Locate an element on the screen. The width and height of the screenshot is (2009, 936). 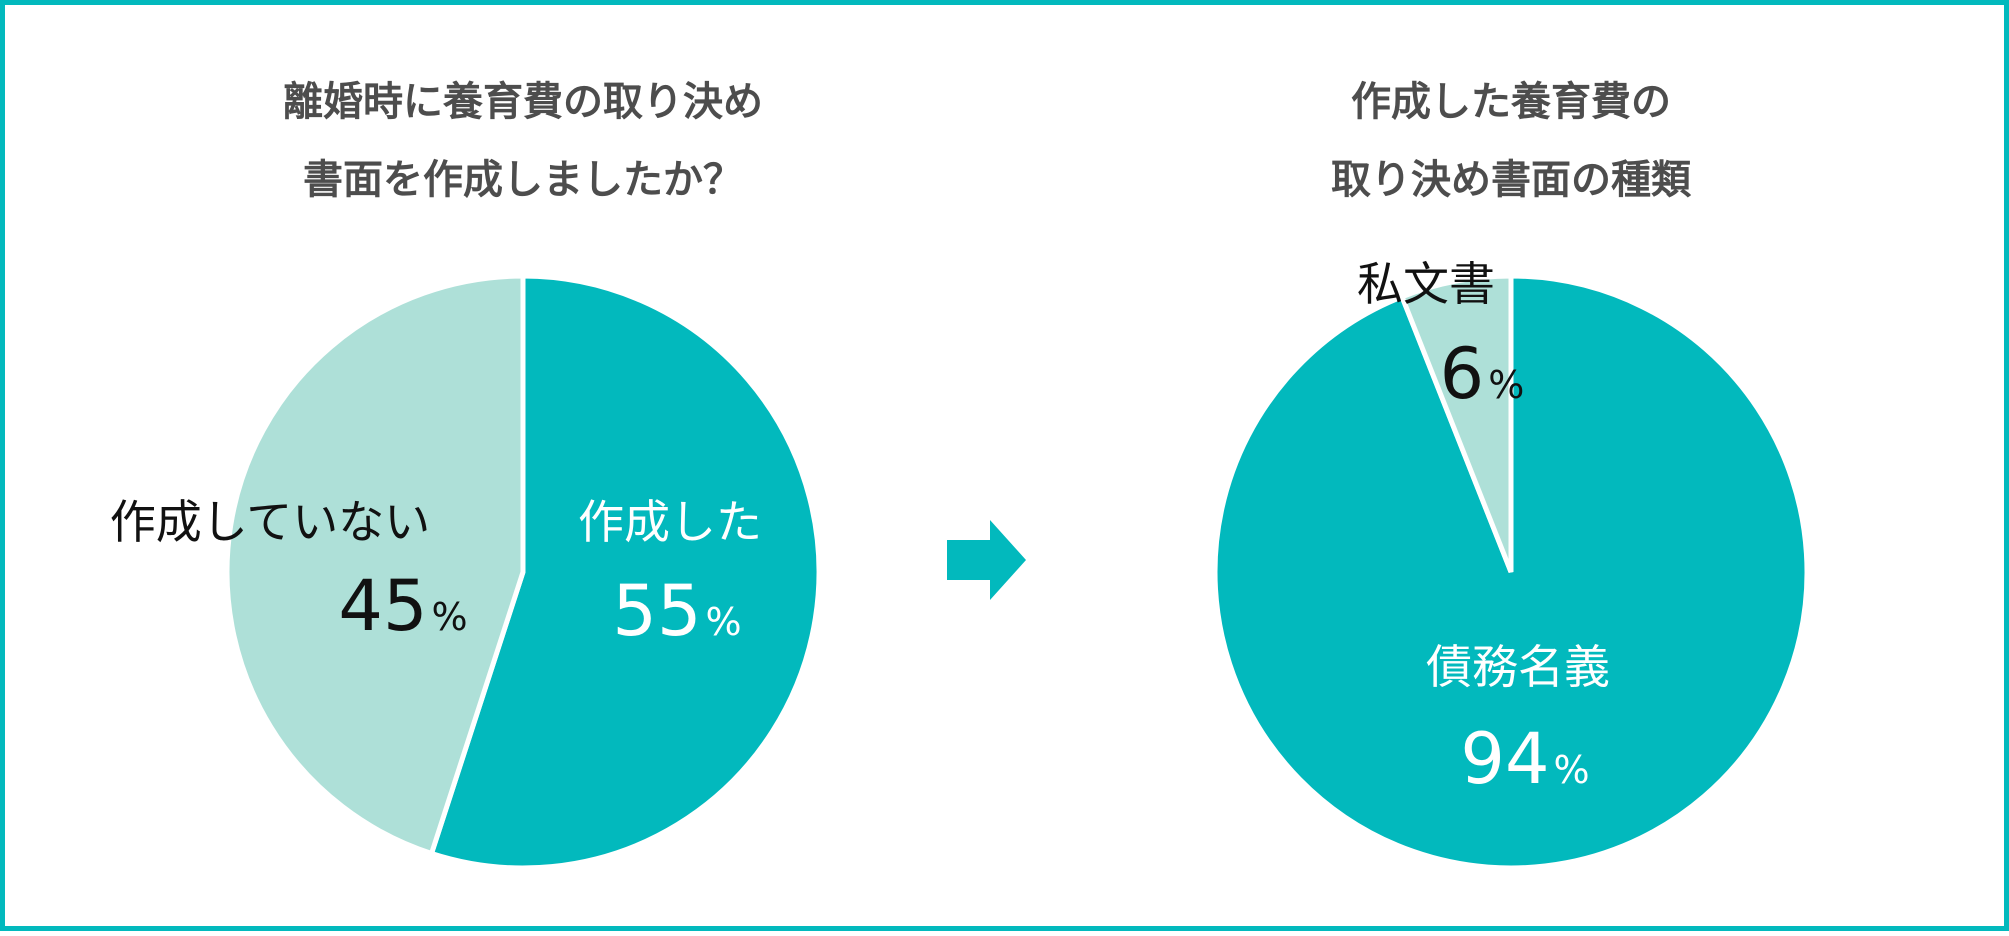
pie1-value-created: 55% is located at coordinates (676, 611).